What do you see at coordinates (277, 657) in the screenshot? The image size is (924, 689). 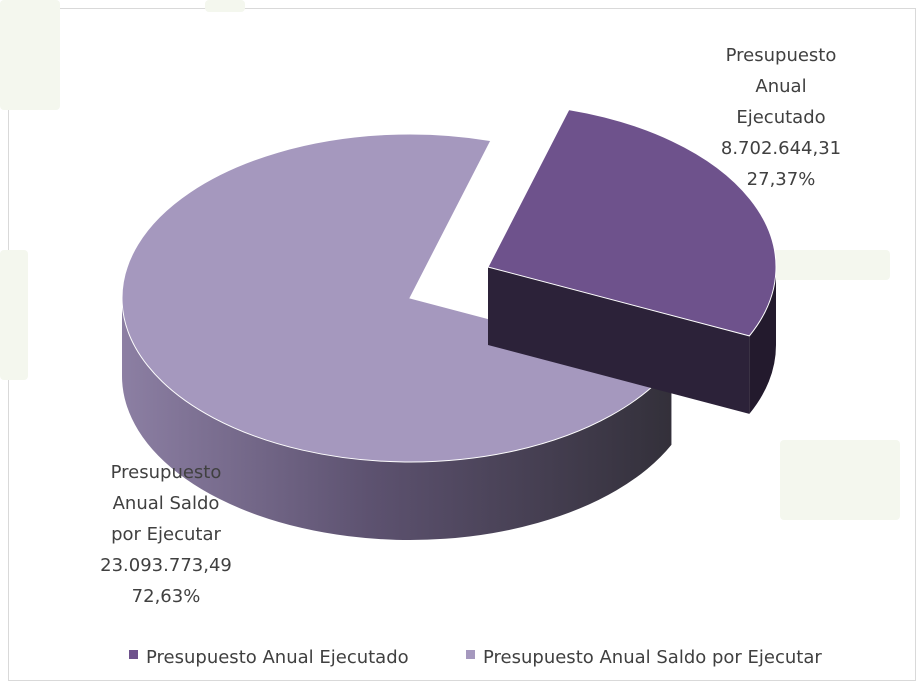 I see `legend-label: Presupuesto Anual Ejecutado` at bounding box center [277, 657].